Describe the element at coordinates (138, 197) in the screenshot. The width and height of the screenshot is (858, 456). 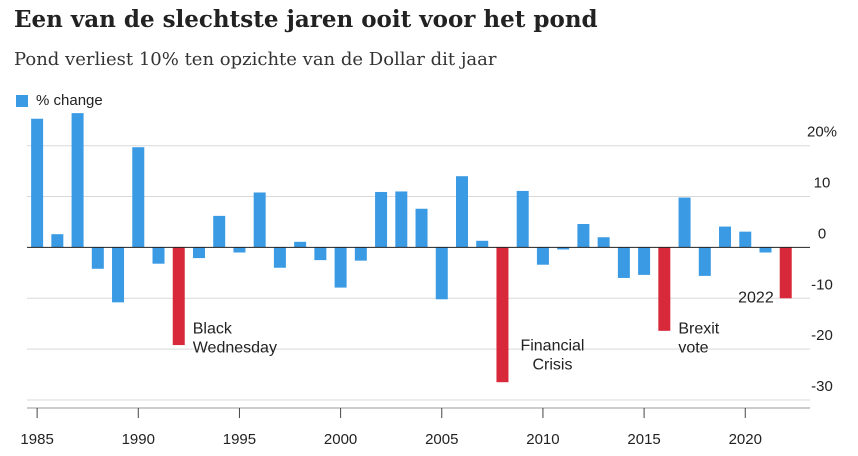
I see `bar-1990` at that location.